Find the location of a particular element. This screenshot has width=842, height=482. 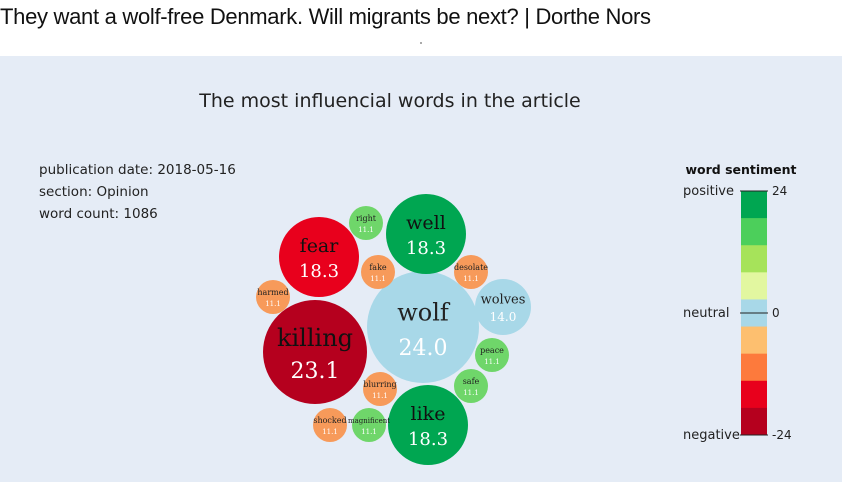

bubble-value-wolf: 24.0 is located at coordinates (423, 348).